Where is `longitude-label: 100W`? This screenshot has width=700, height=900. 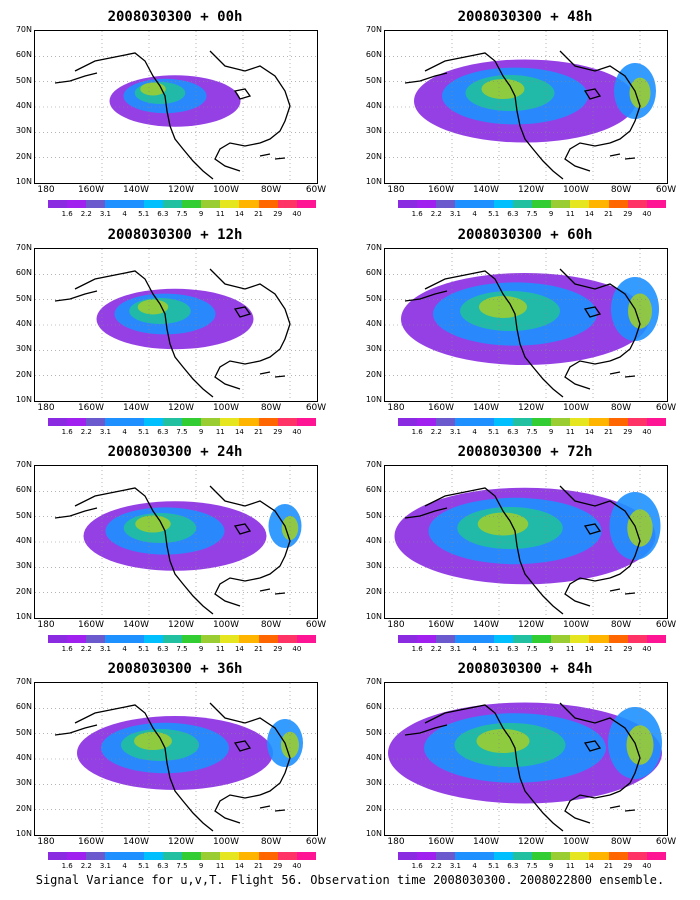
longitude-label: 100W is located at coordinates (226, 408).